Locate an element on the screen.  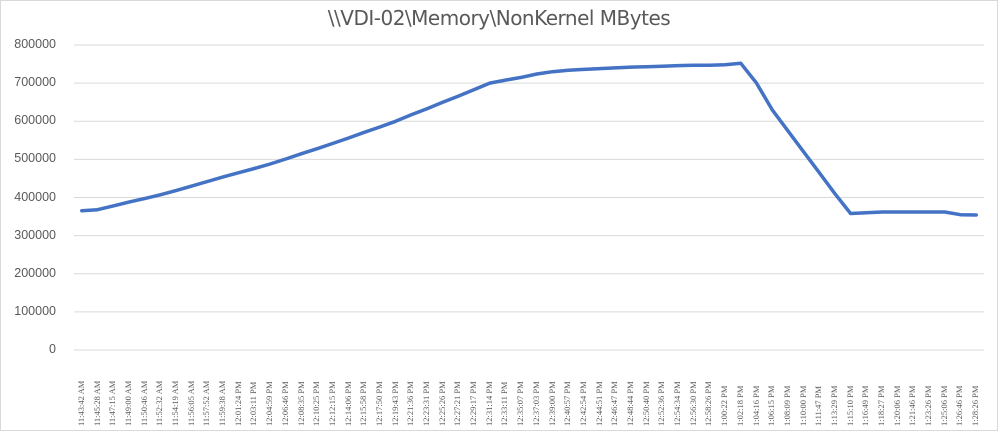
x-tick-label: 1:08:09 PM is located at coordinates (786, 405).